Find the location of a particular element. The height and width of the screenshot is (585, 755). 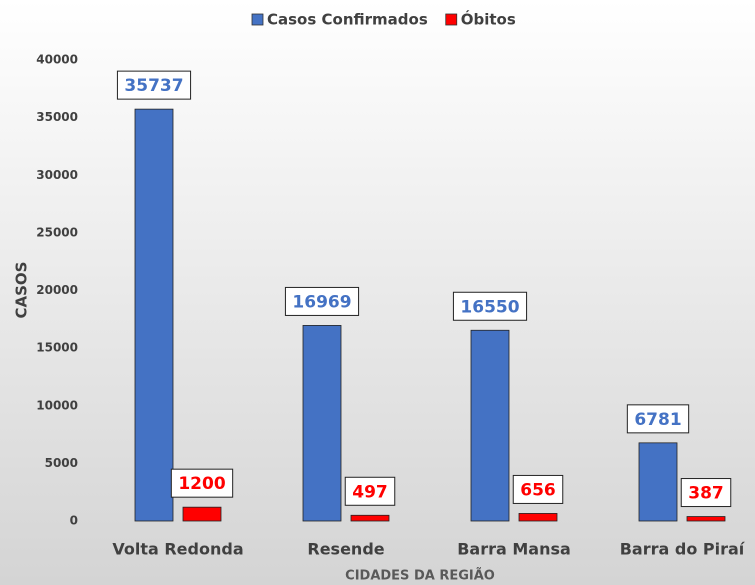

data-label: 656 is located at coordinates (538, 490).